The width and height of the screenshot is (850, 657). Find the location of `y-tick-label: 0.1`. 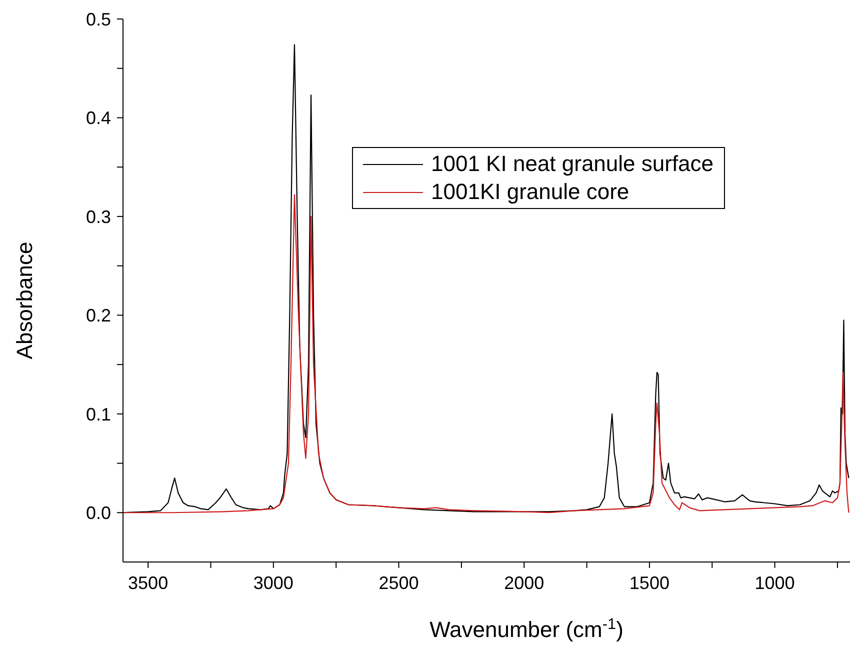

y-tick-label: 0.1 is located at coordinates (98, 414).